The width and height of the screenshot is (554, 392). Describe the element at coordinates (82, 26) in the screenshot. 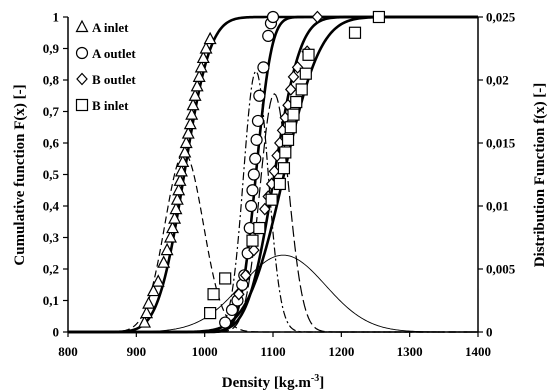

I see `legend-marker-a-inlet` at that location.